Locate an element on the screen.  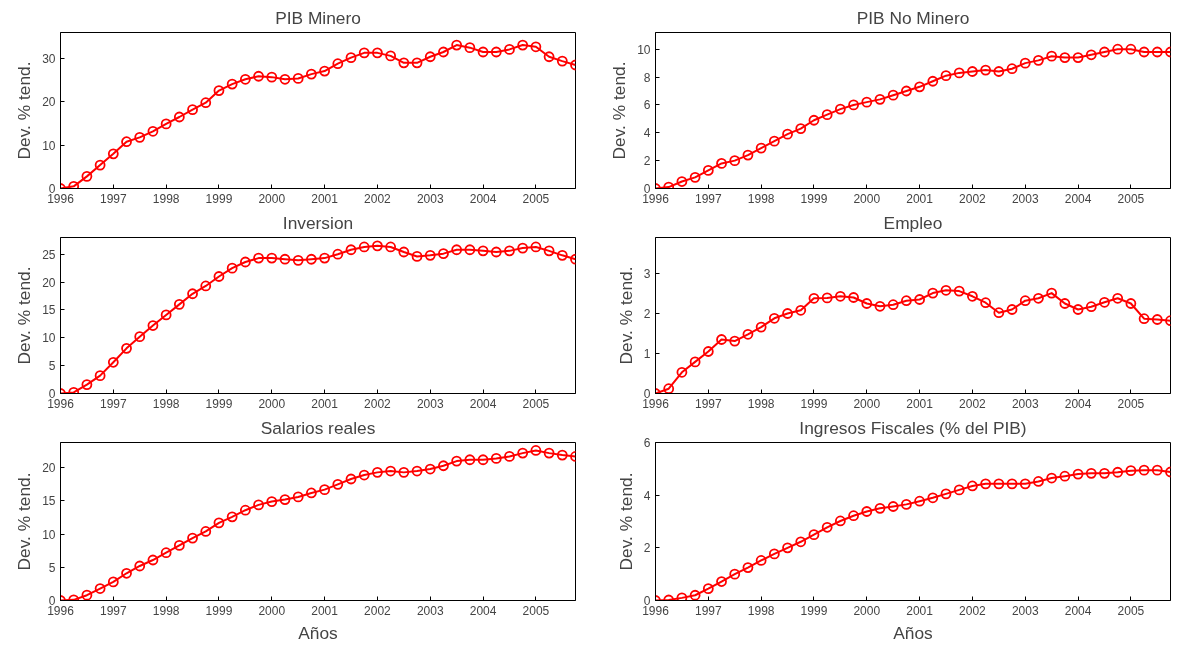
chart-title: Empleo is located at coordinates (913, 222).